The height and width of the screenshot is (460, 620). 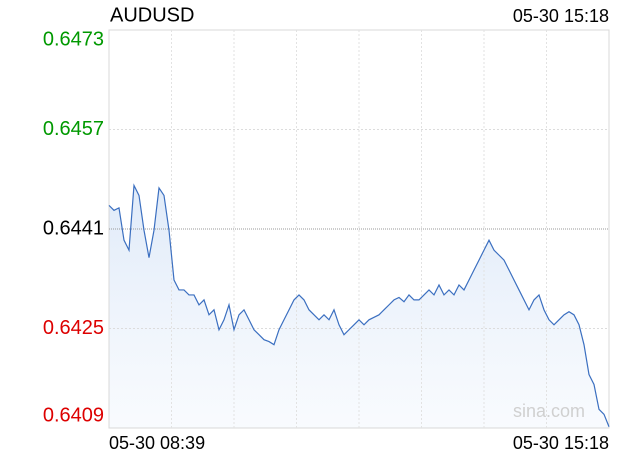 I want to click on y-tick-label: 0.6441, so click(x=73, y=228).